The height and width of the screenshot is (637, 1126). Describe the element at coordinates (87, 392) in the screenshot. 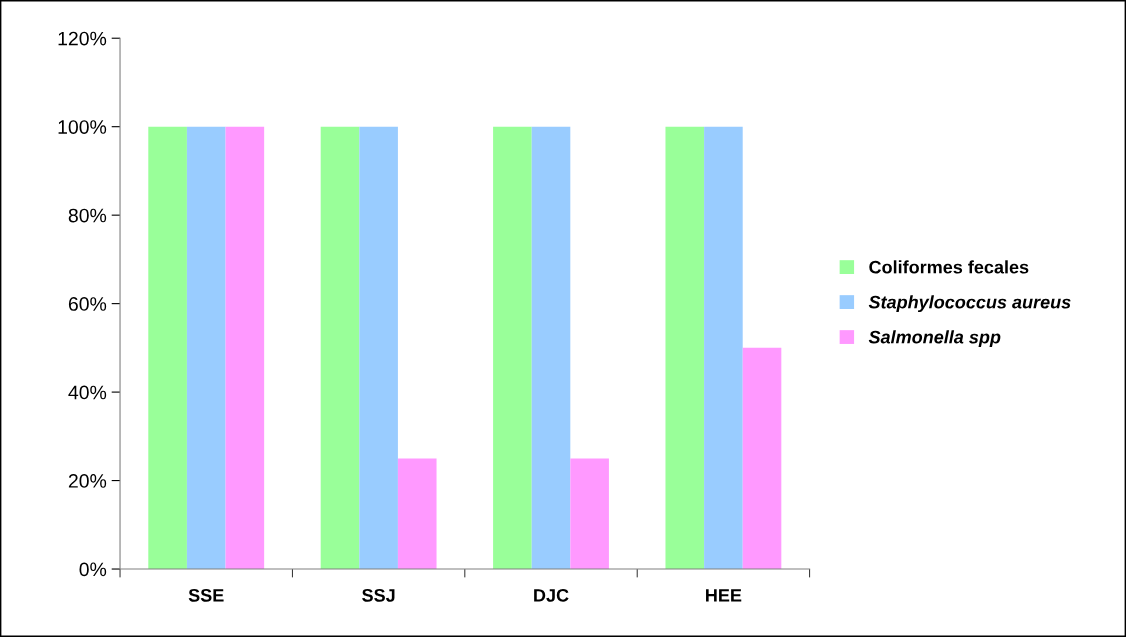

I see `y-tick-label: 40%` at that location.